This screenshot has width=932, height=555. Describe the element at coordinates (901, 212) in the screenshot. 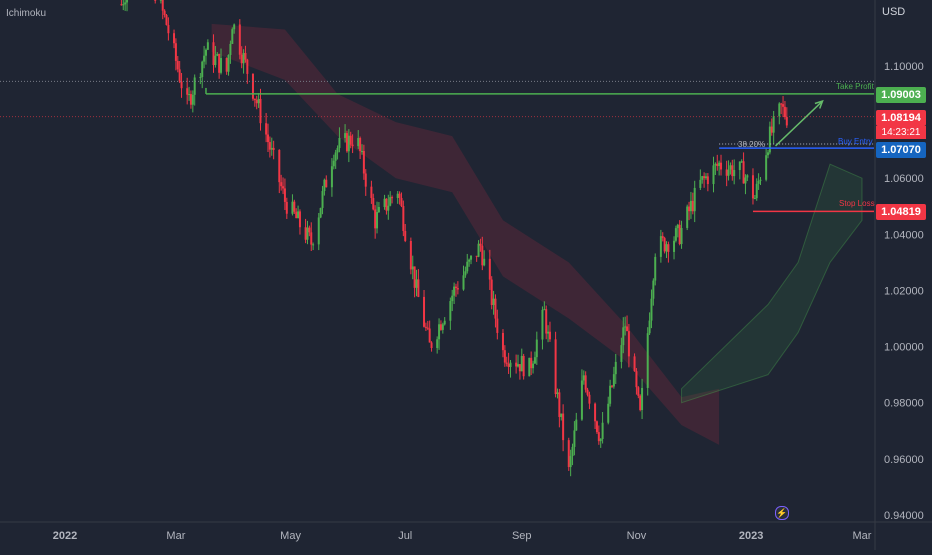

I see `stop-loss-price-tag: 1.04819` at that location.